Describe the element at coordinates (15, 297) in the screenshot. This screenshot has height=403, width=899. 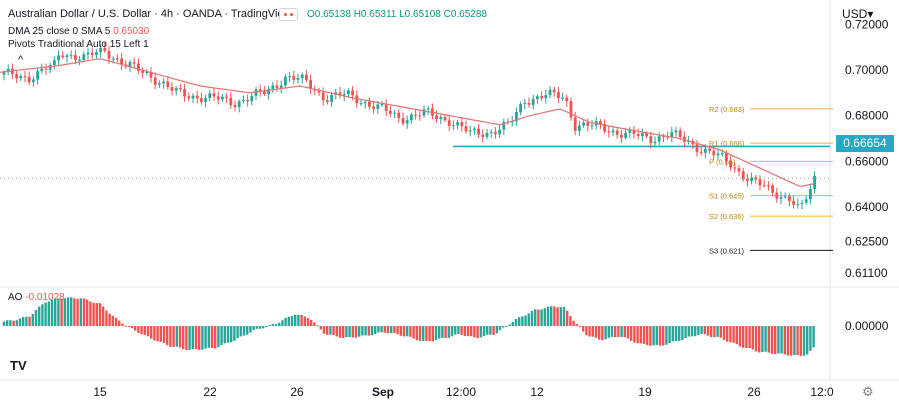
I see `ao-label: AO` at that location.